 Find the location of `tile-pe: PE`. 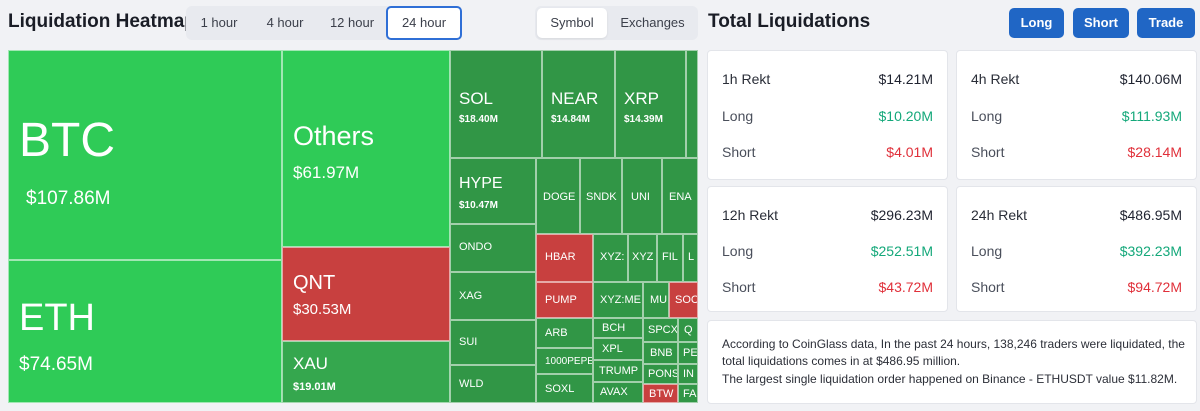

tile-pe: PE is located at coordinates (688, 353).